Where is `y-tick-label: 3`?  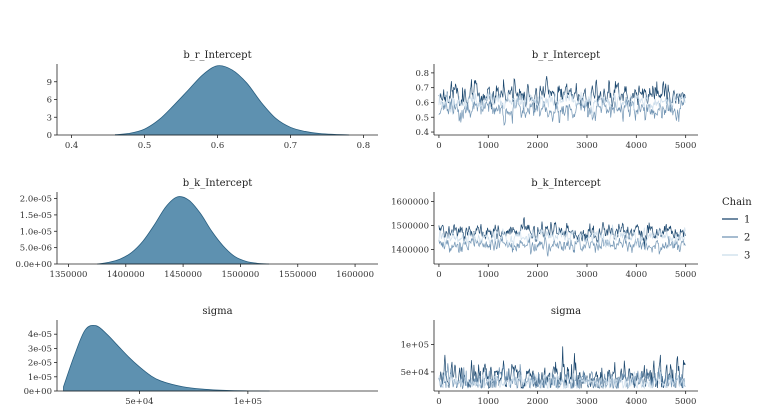
y-tick-label: 3 is located at coordinates (49, 118).